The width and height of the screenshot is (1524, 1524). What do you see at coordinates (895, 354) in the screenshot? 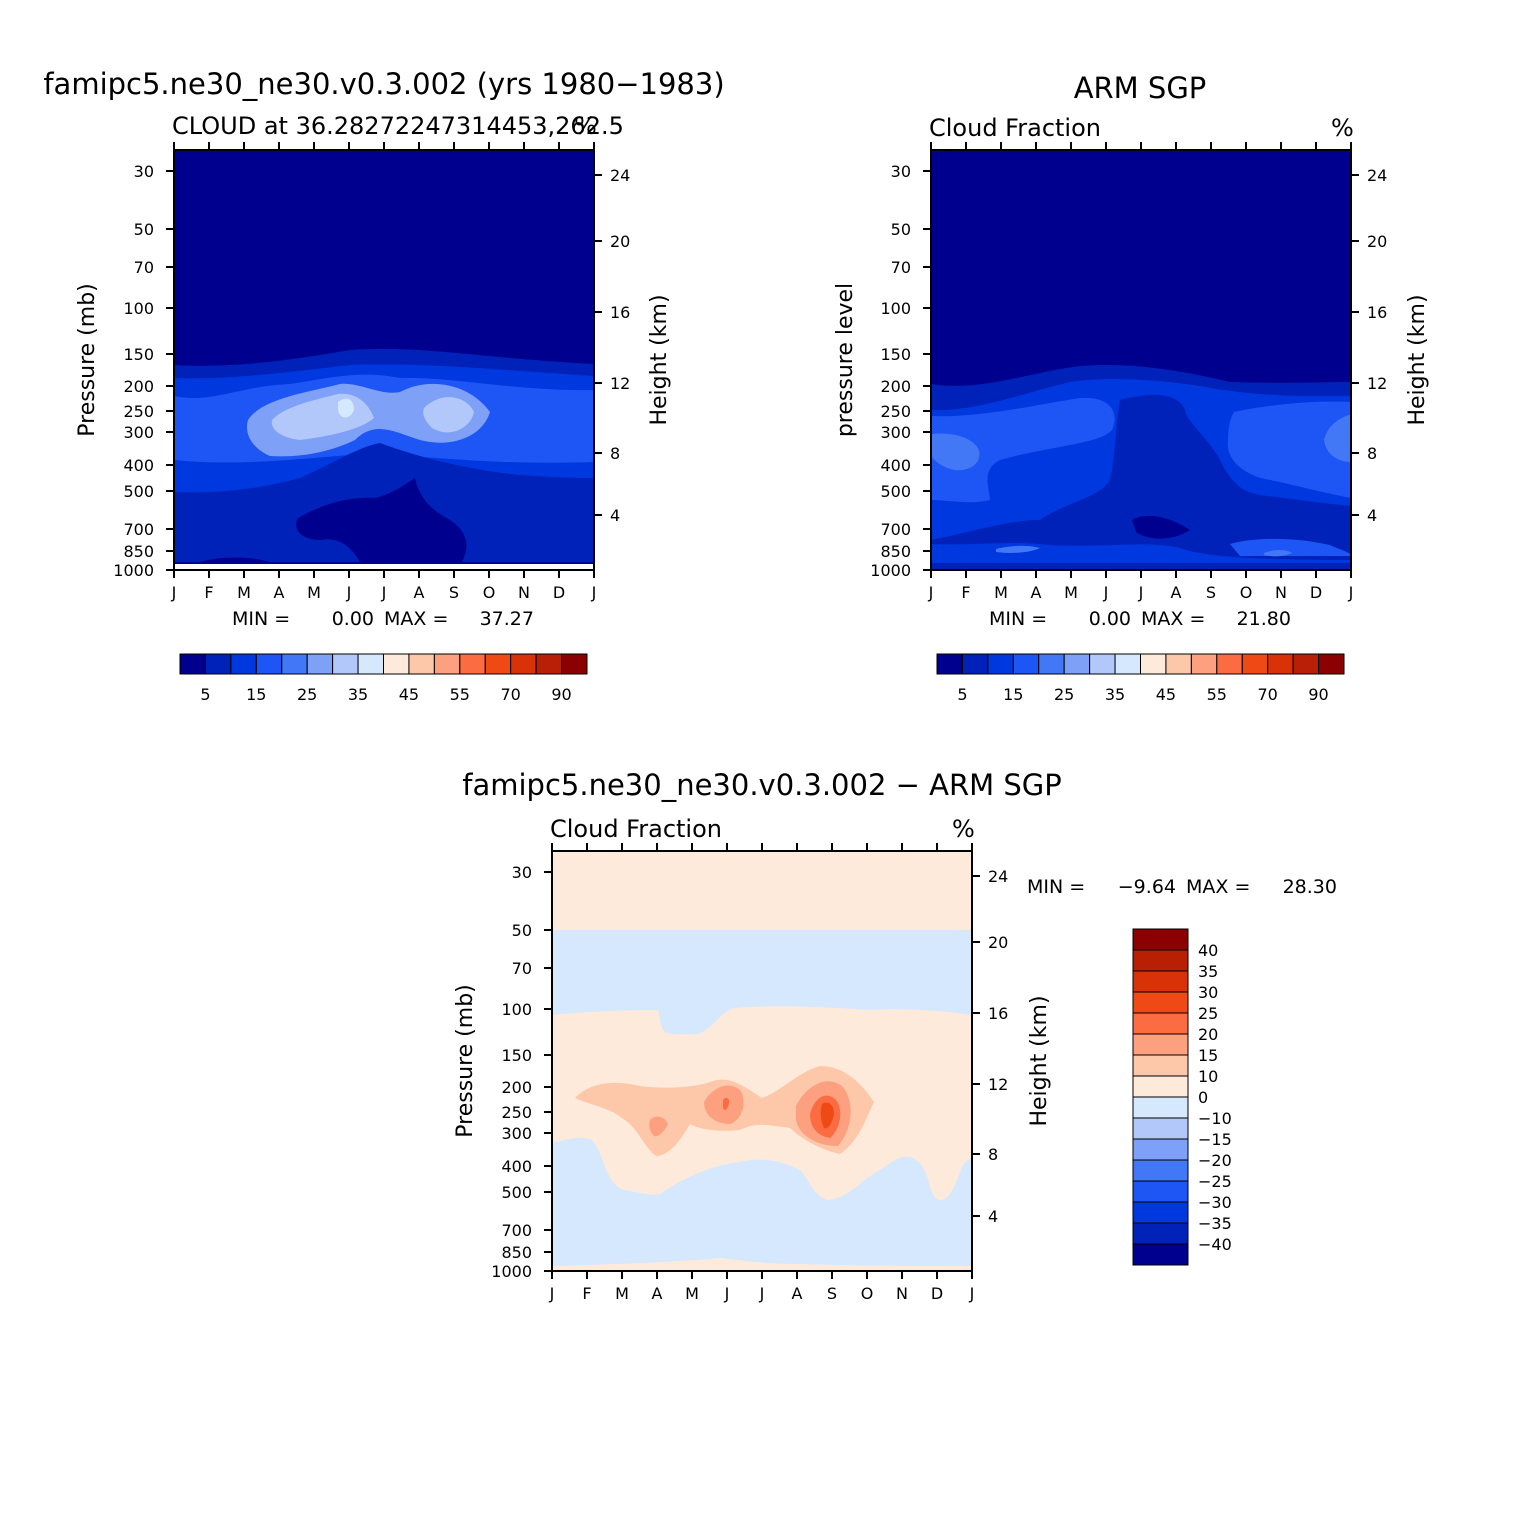
I see `y-tick-label: 150` at bounding box center [895, 354].